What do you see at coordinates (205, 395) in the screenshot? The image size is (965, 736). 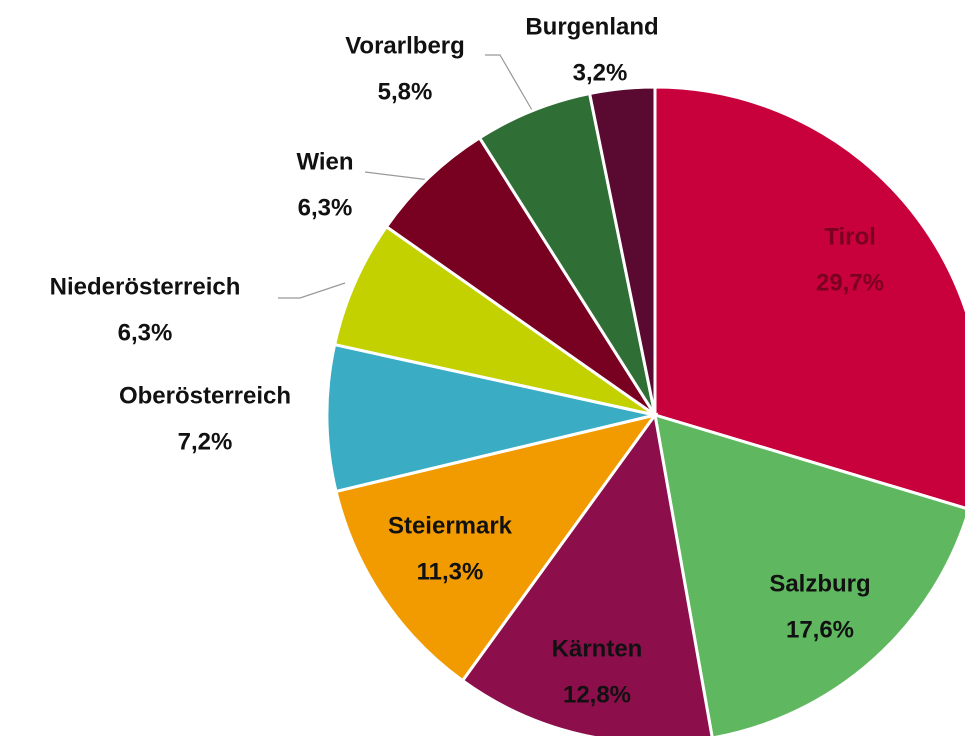 I see `slice-label: Oberösterreich` at bounding box center [205, 395].